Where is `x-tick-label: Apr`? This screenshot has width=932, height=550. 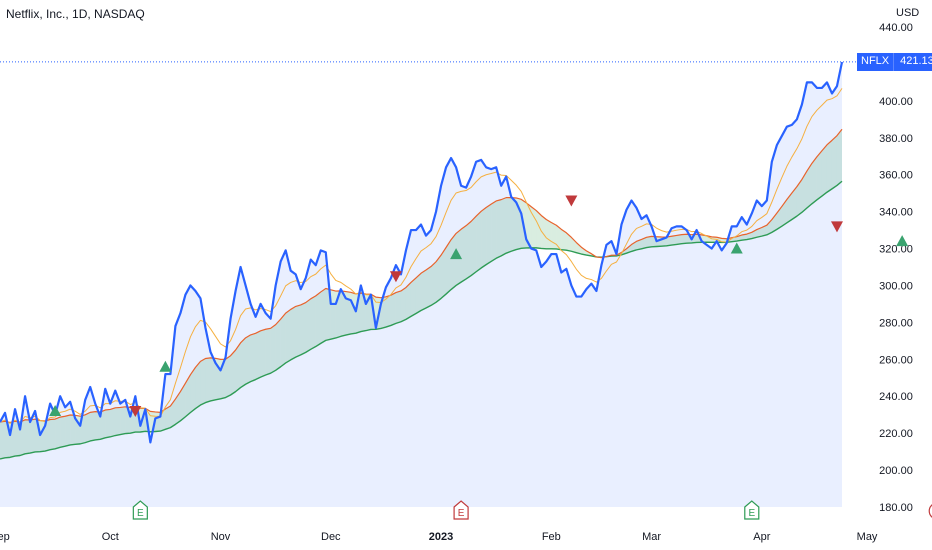
x-tick-label: Apr is located at coordinates (761, 537).